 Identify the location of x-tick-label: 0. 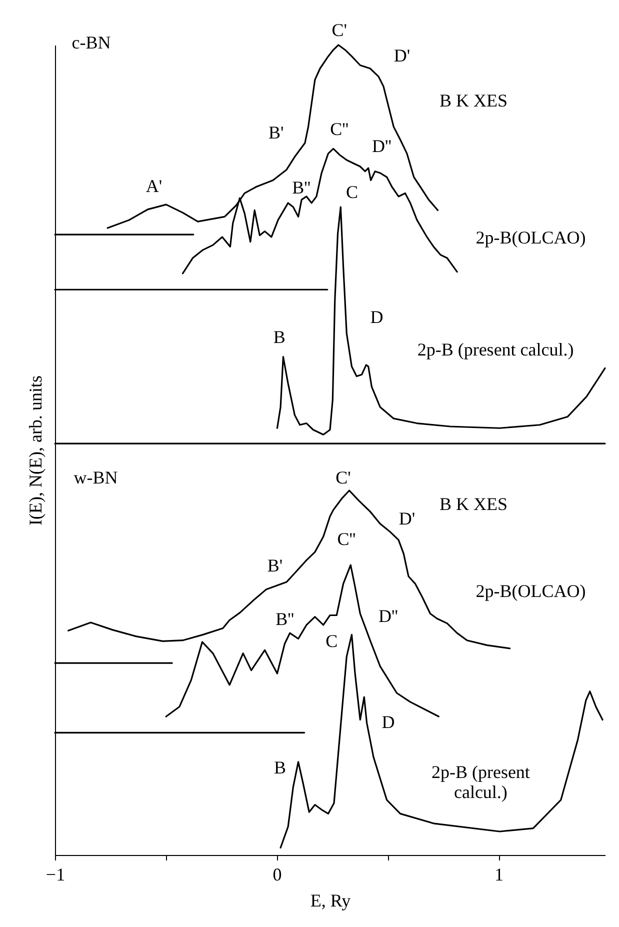
(277, 874).